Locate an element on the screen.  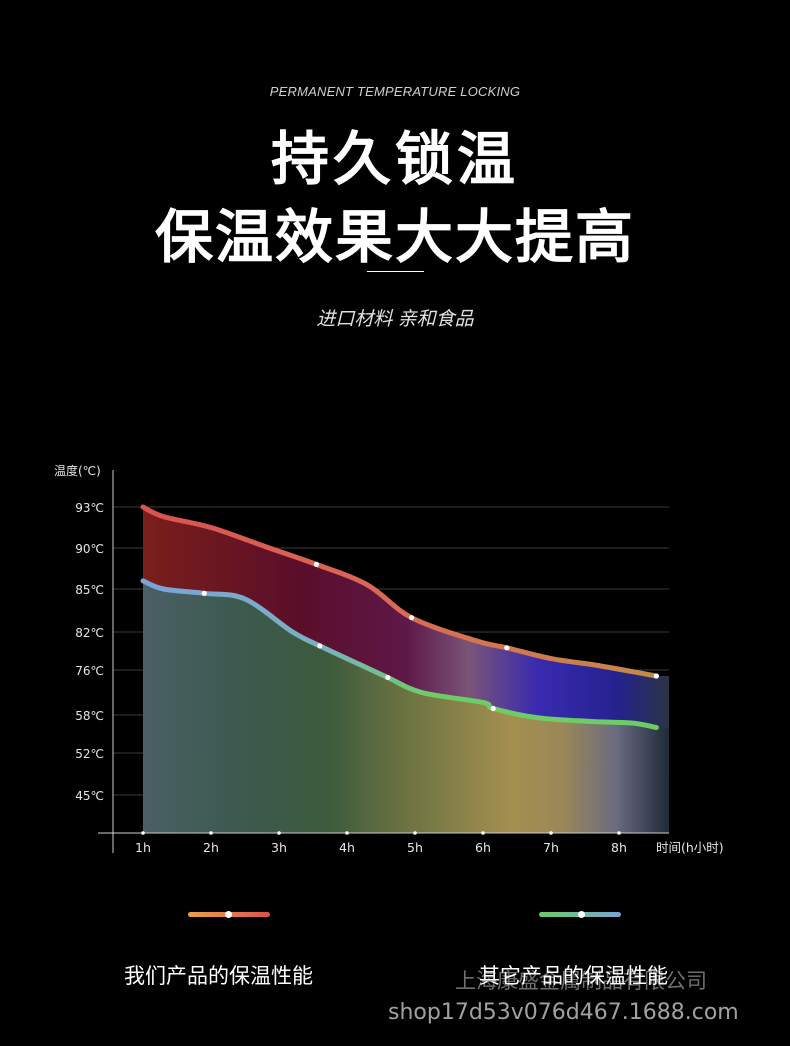
x-tick-label-3: 4h is located at coordinates (347, 847).